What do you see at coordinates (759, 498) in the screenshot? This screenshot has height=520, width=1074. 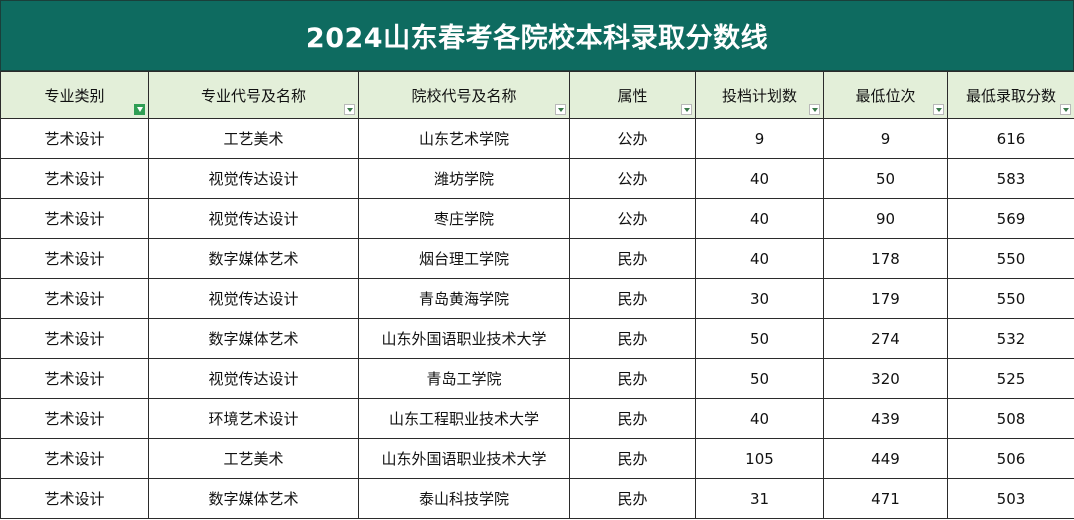 I see `cell-plan-count: 31` at bounding box center [759, 498].